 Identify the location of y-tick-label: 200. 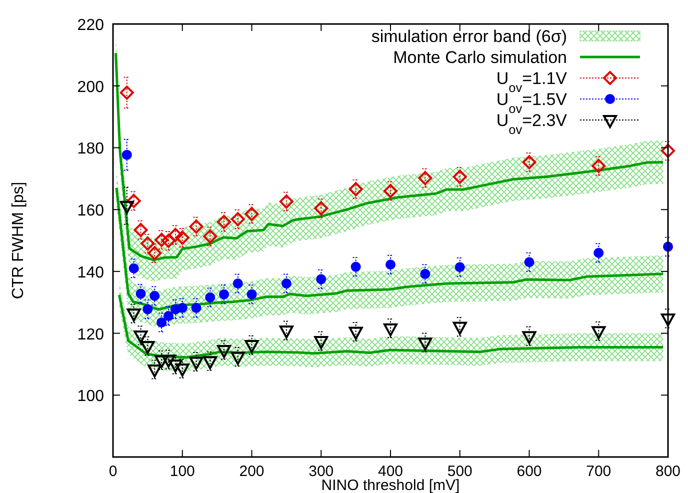
(90, 87).